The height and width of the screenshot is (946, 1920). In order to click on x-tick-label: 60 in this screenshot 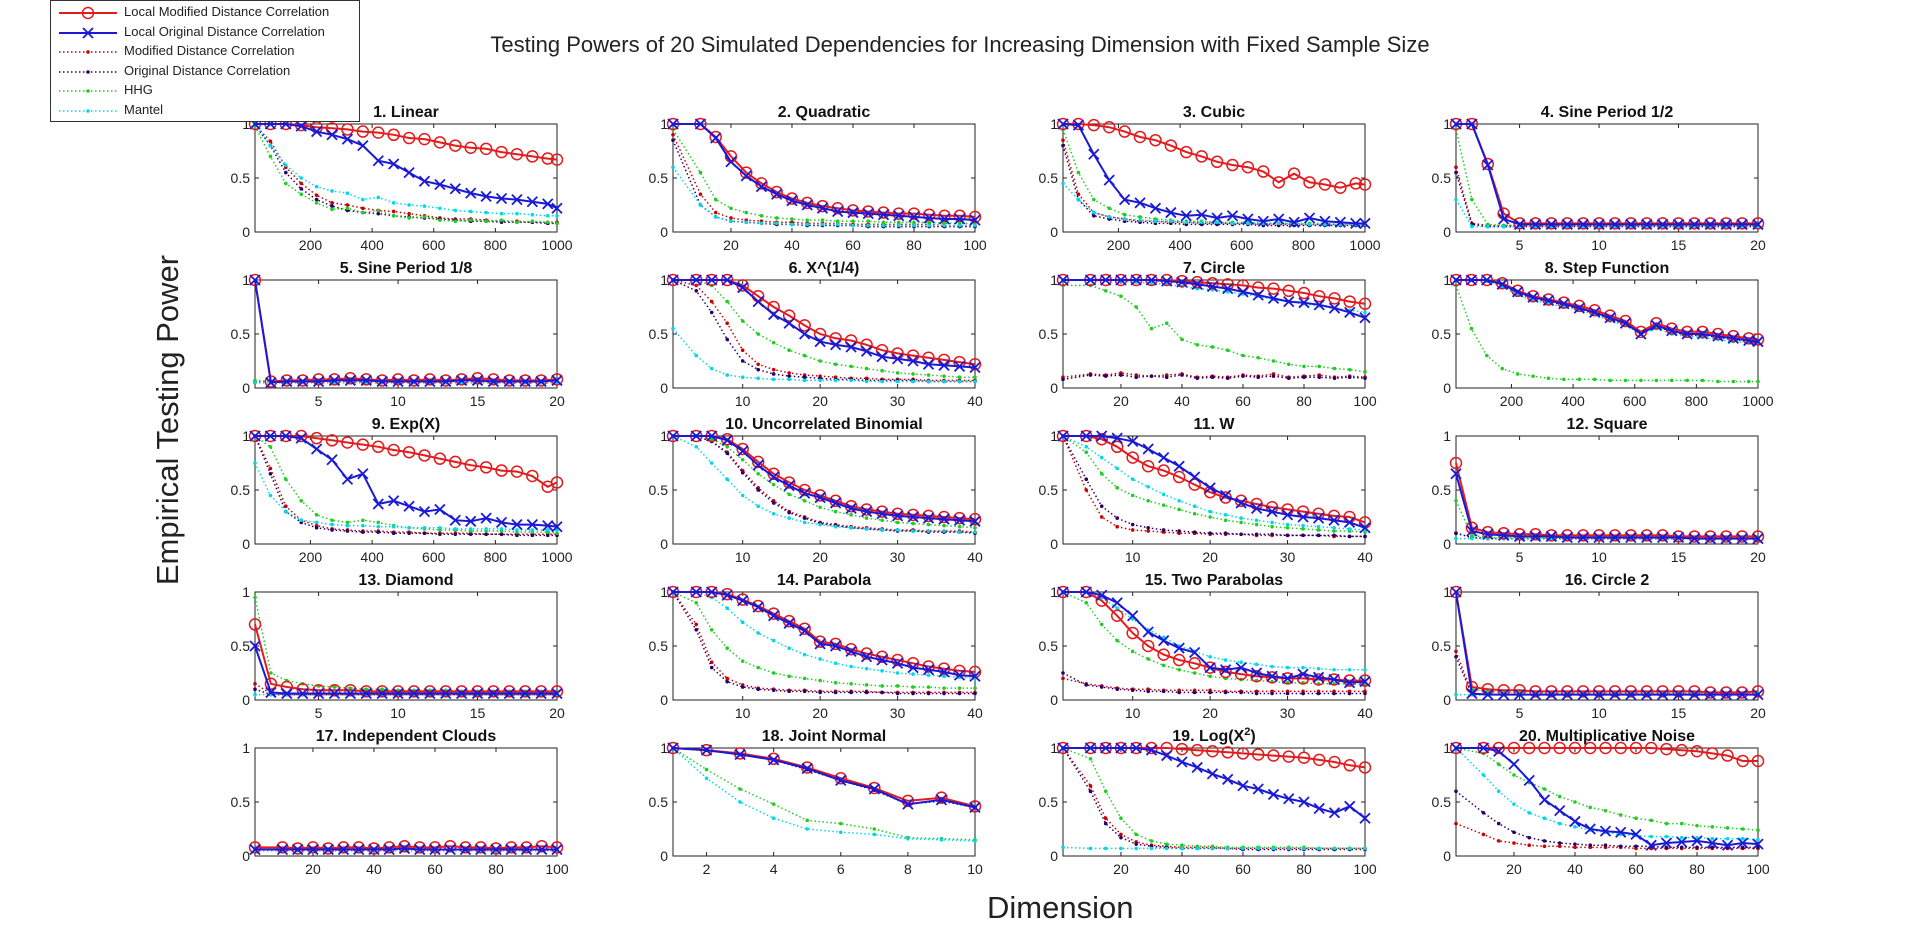, I will do `click(435, 869)`.